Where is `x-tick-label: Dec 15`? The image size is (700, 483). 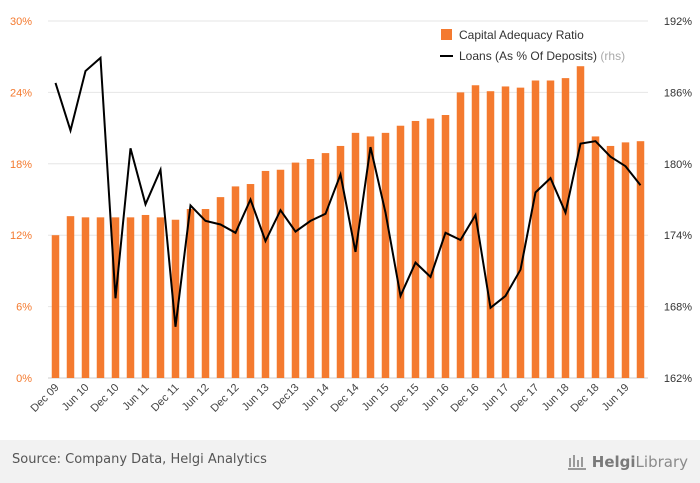 x-tick-label: Dec 15 is located at coordinates (404, 398).